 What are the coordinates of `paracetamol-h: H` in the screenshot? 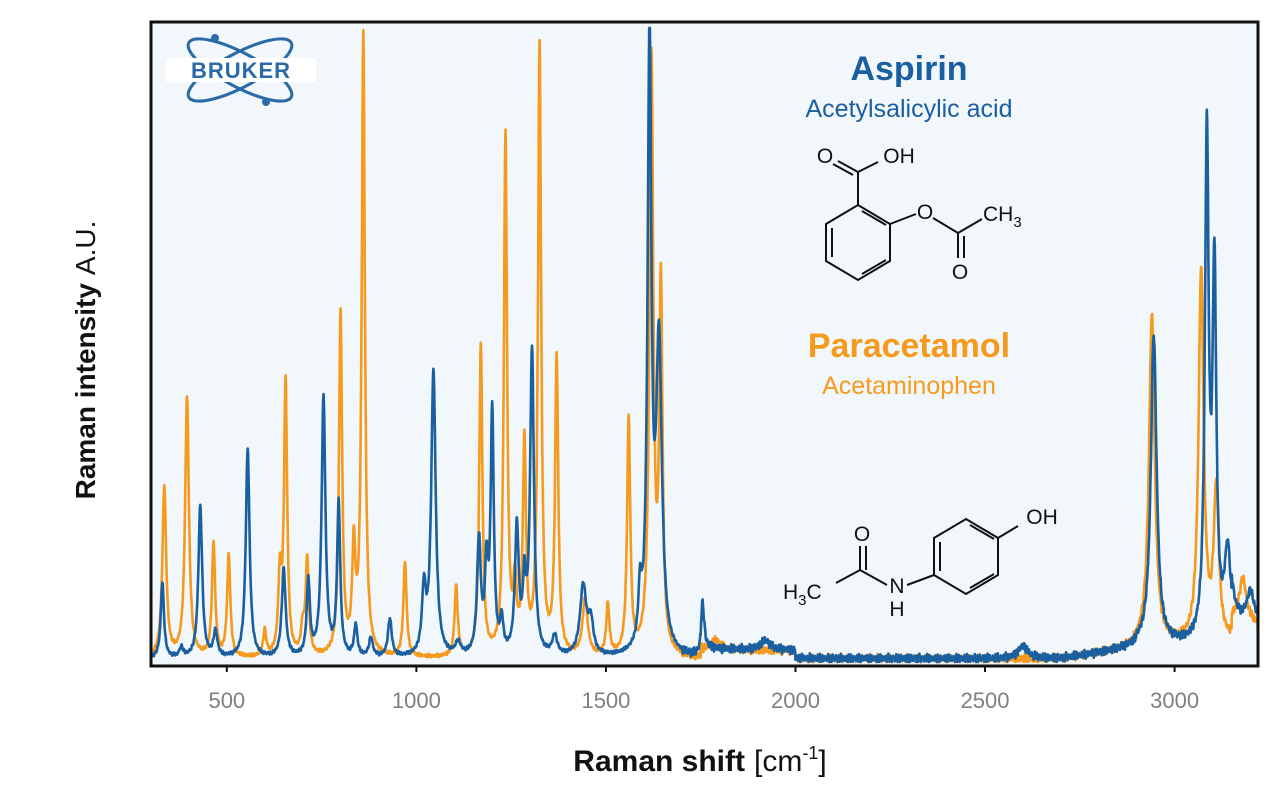 It's located at (896, 609).